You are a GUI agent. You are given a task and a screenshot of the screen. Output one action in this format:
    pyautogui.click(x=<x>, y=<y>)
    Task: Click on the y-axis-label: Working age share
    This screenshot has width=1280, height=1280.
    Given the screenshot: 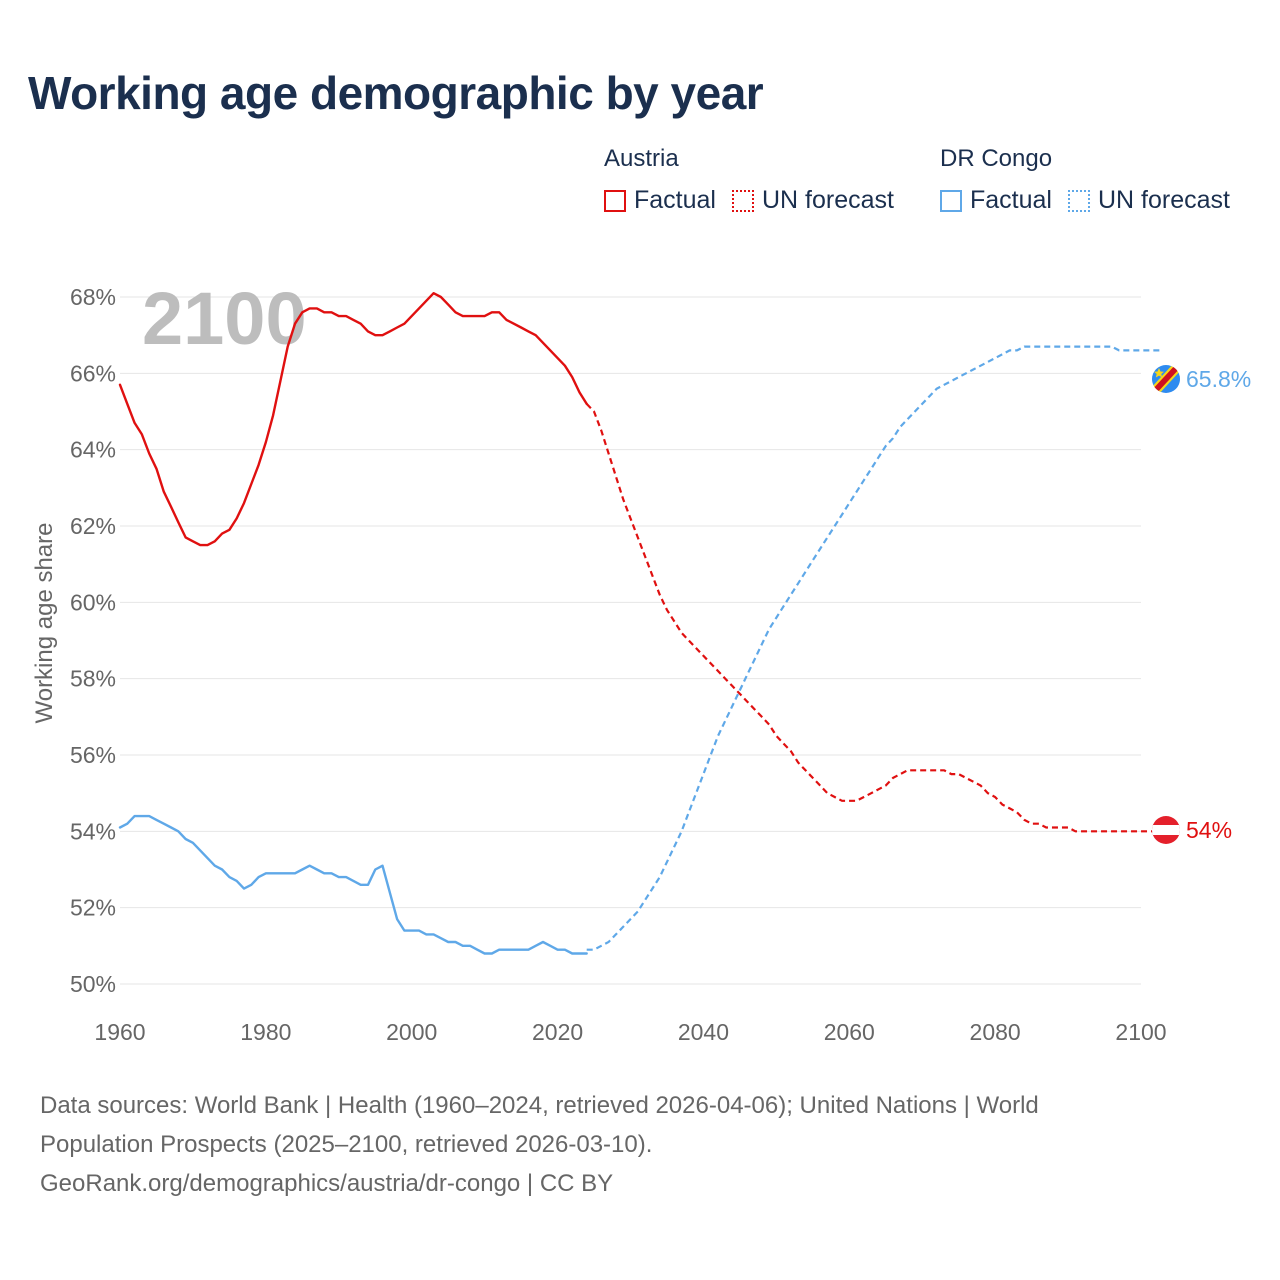 What is the action you would take?
    pyautogui.click(x=44, y=623)
    